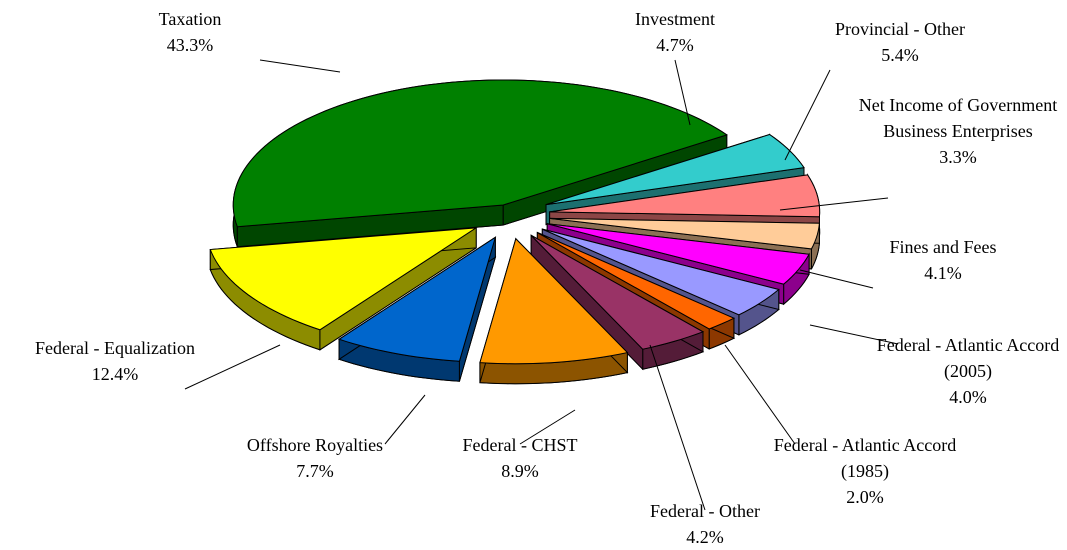  I want to click on value-label: 8.9%, so click(520, 471).